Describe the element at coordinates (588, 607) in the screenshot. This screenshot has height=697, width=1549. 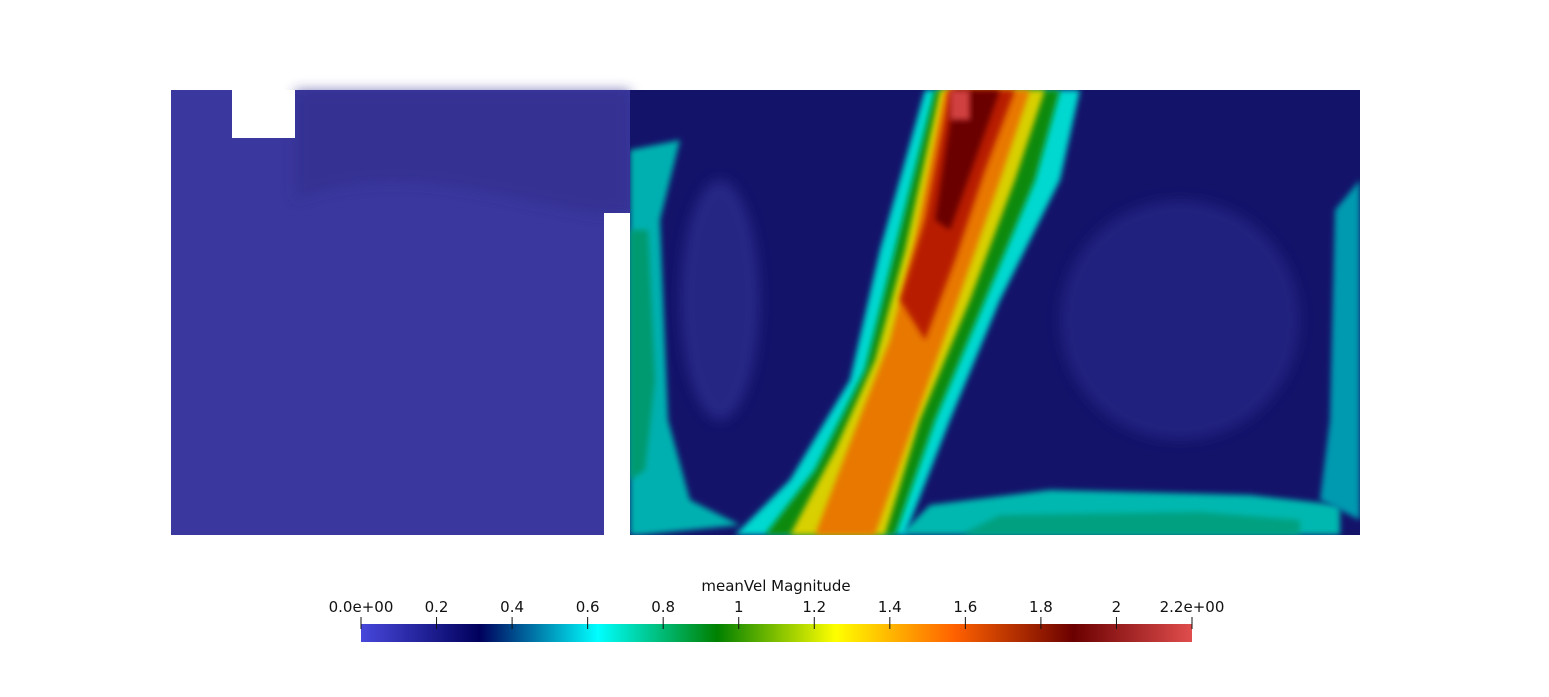
I see `colorbar-tick-label: 0.6` at that location.